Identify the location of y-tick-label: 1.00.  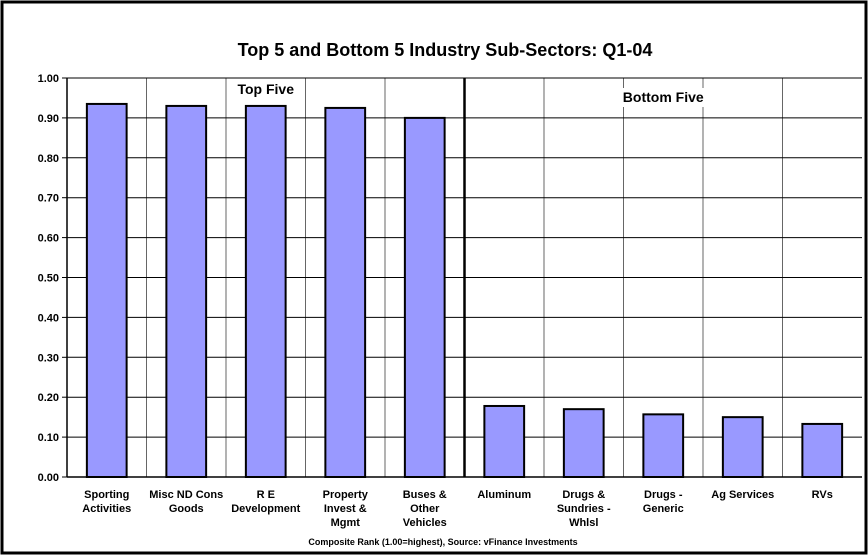
(48, 79).